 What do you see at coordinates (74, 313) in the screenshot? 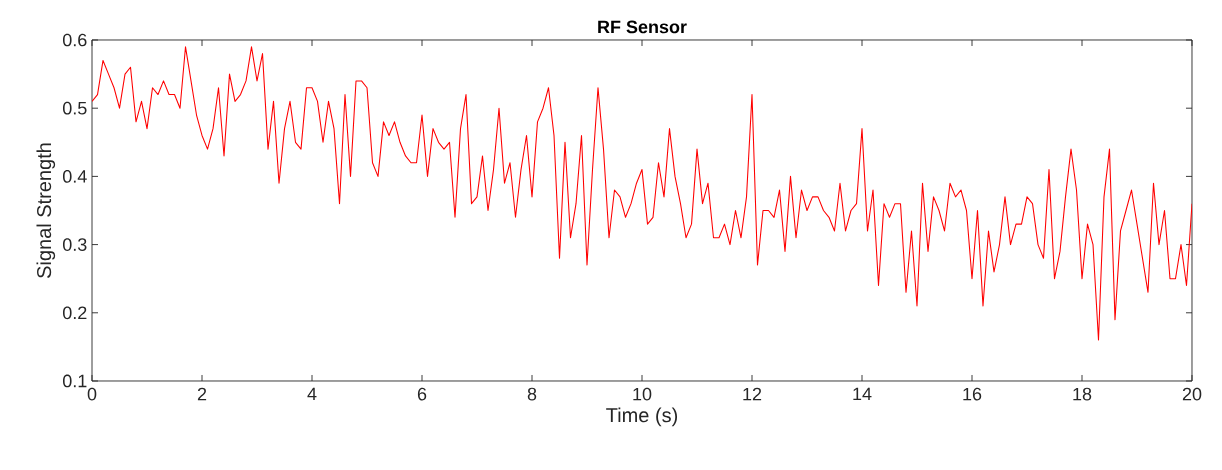
I see `y-tick-label: 0.2` at bounding box center [74, 313].